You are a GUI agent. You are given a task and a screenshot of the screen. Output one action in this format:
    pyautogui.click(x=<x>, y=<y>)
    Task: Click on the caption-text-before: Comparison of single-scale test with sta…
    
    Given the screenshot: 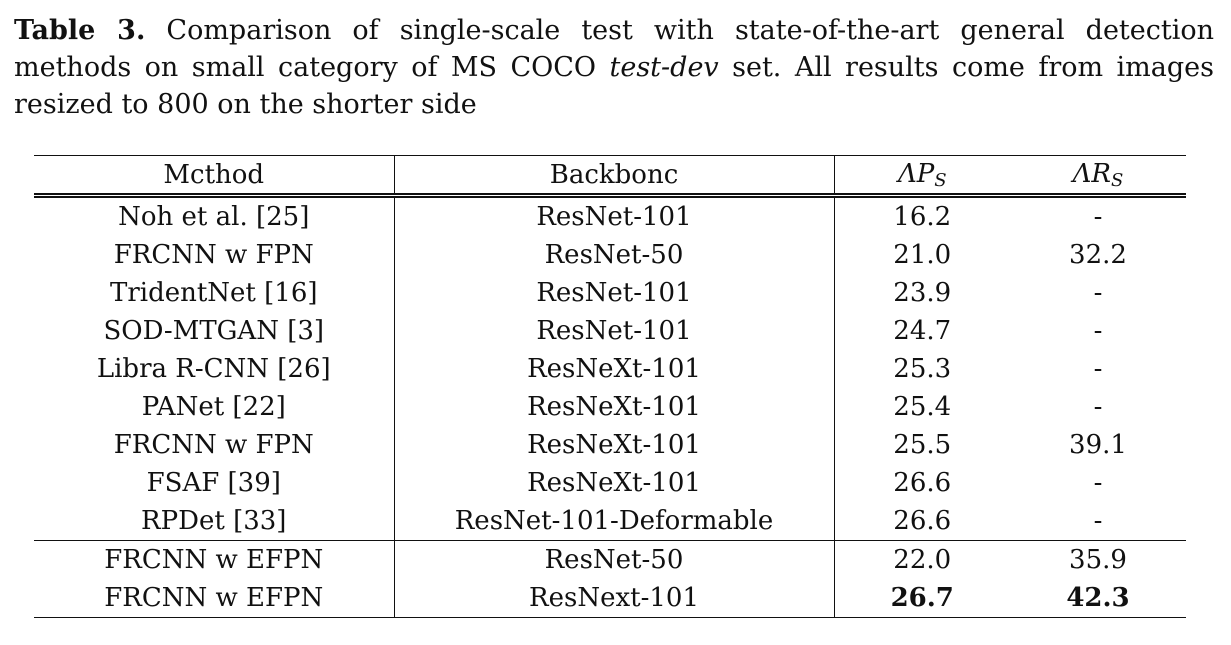 What is the action you would take?
    pyautogui.click(x=614, y=49)
    